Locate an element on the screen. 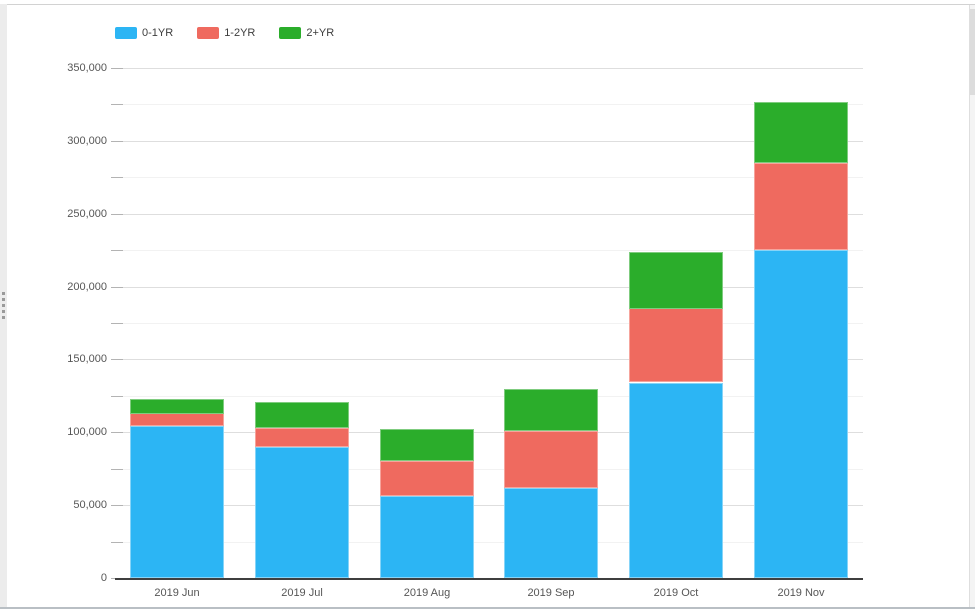 This screenshot has height=613, width=975. legend-label: 1-2YR is located at coordinates (240, 33).